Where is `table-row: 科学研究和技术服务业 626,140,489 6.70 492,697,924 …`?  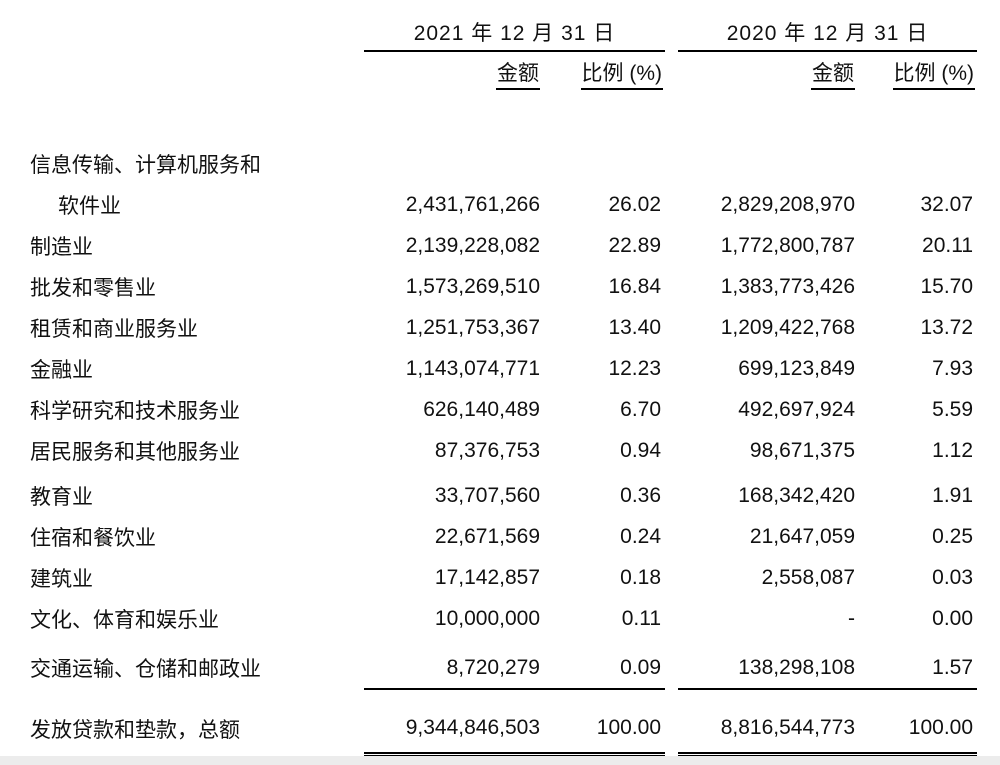
table-row: 科学研究和技术服务业 626,140,489 6.70 492,697,924 … is located at coordinates (503, 409).